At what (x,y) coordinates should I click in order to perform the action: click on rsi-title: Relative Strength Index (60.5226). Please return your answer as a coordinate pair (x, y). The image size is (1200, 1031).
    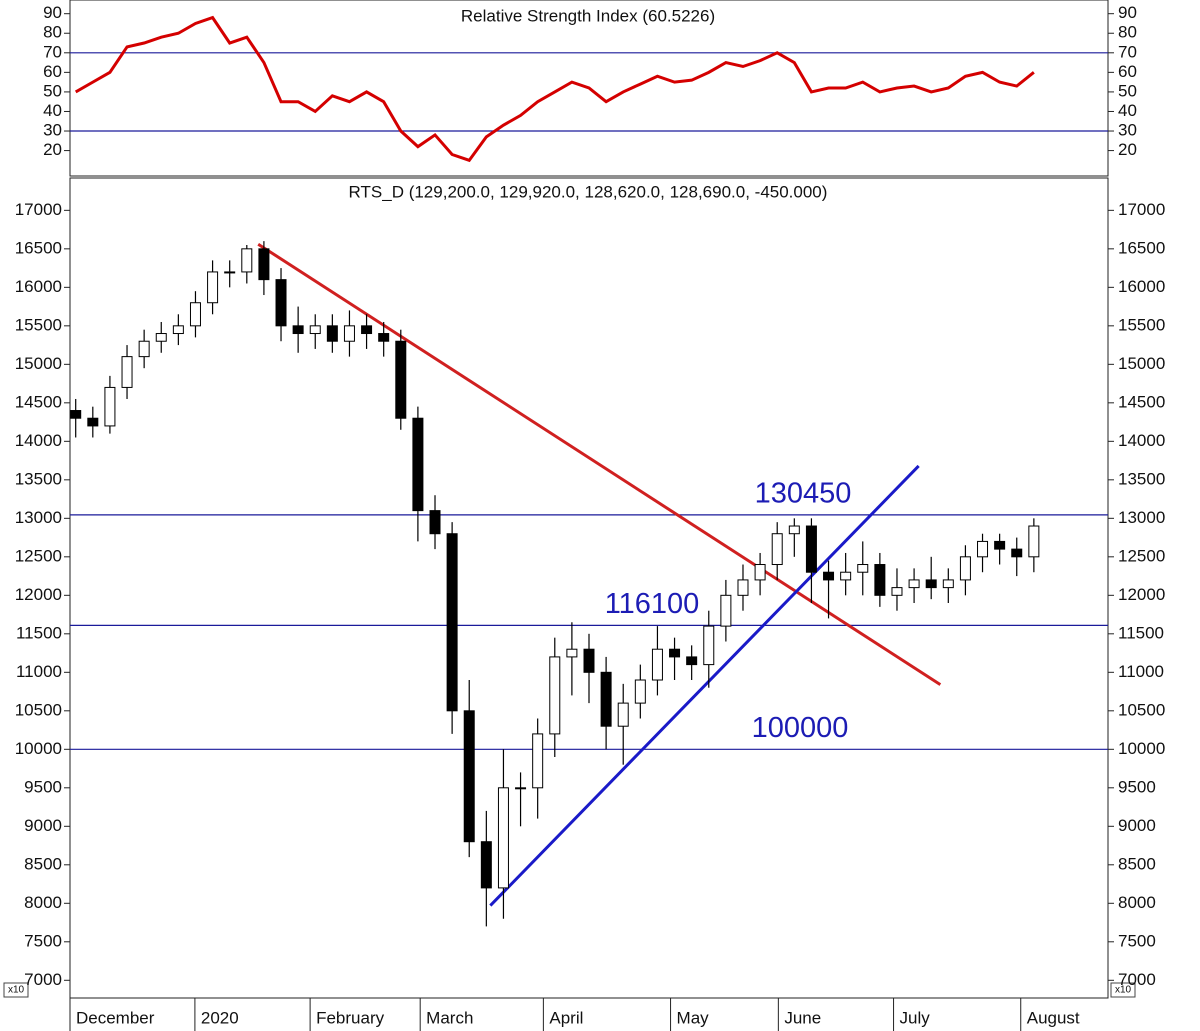
    Looking at the image, I should click on (588, 15).